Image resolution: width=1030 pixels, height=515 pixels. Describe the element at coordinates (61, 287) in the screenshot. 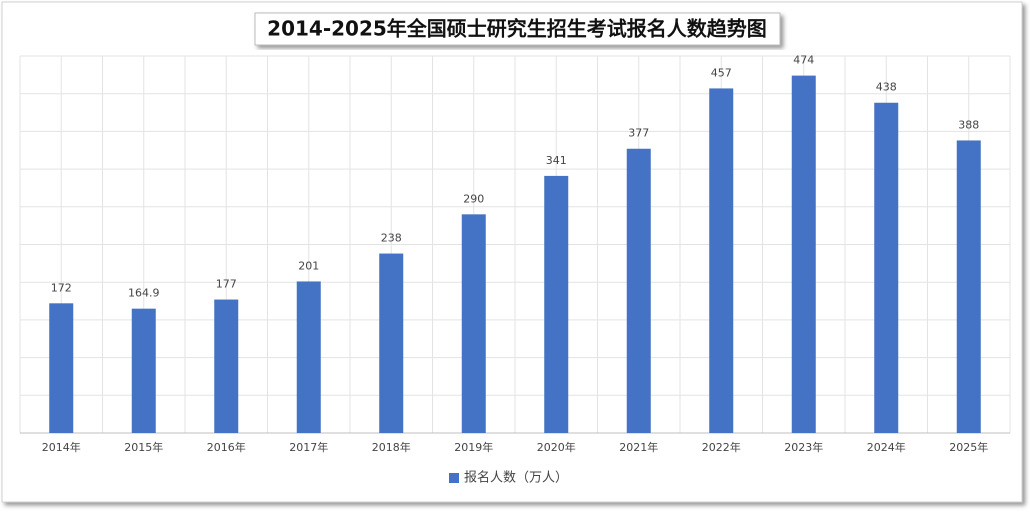

I see `data-label: 172` at that location.